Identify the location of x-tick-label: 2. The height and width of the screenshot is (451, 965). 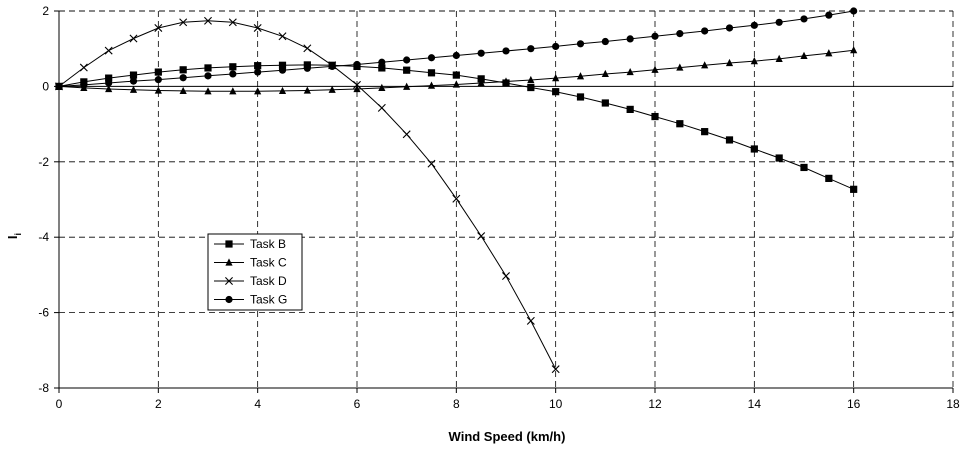
(158, 404).